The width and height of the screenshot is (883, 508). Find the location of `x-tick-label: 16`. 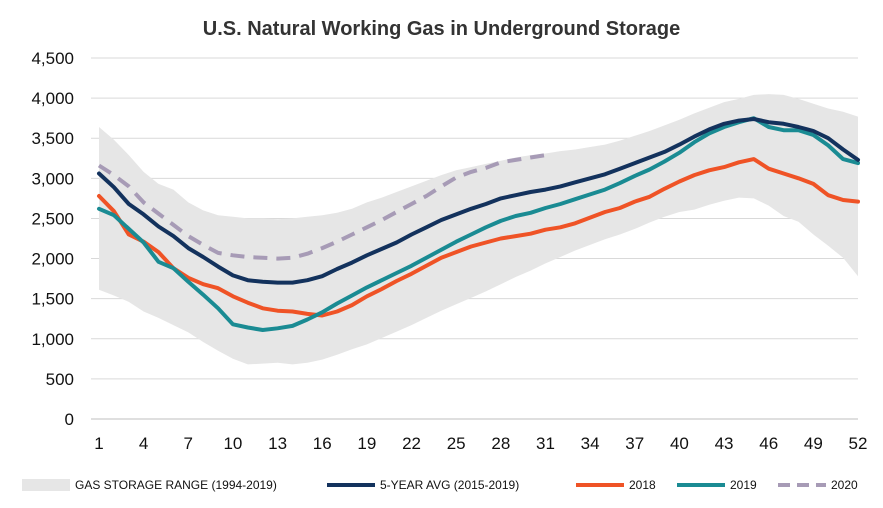

x-tick-label: 16 is located at coordinates (322, 443).